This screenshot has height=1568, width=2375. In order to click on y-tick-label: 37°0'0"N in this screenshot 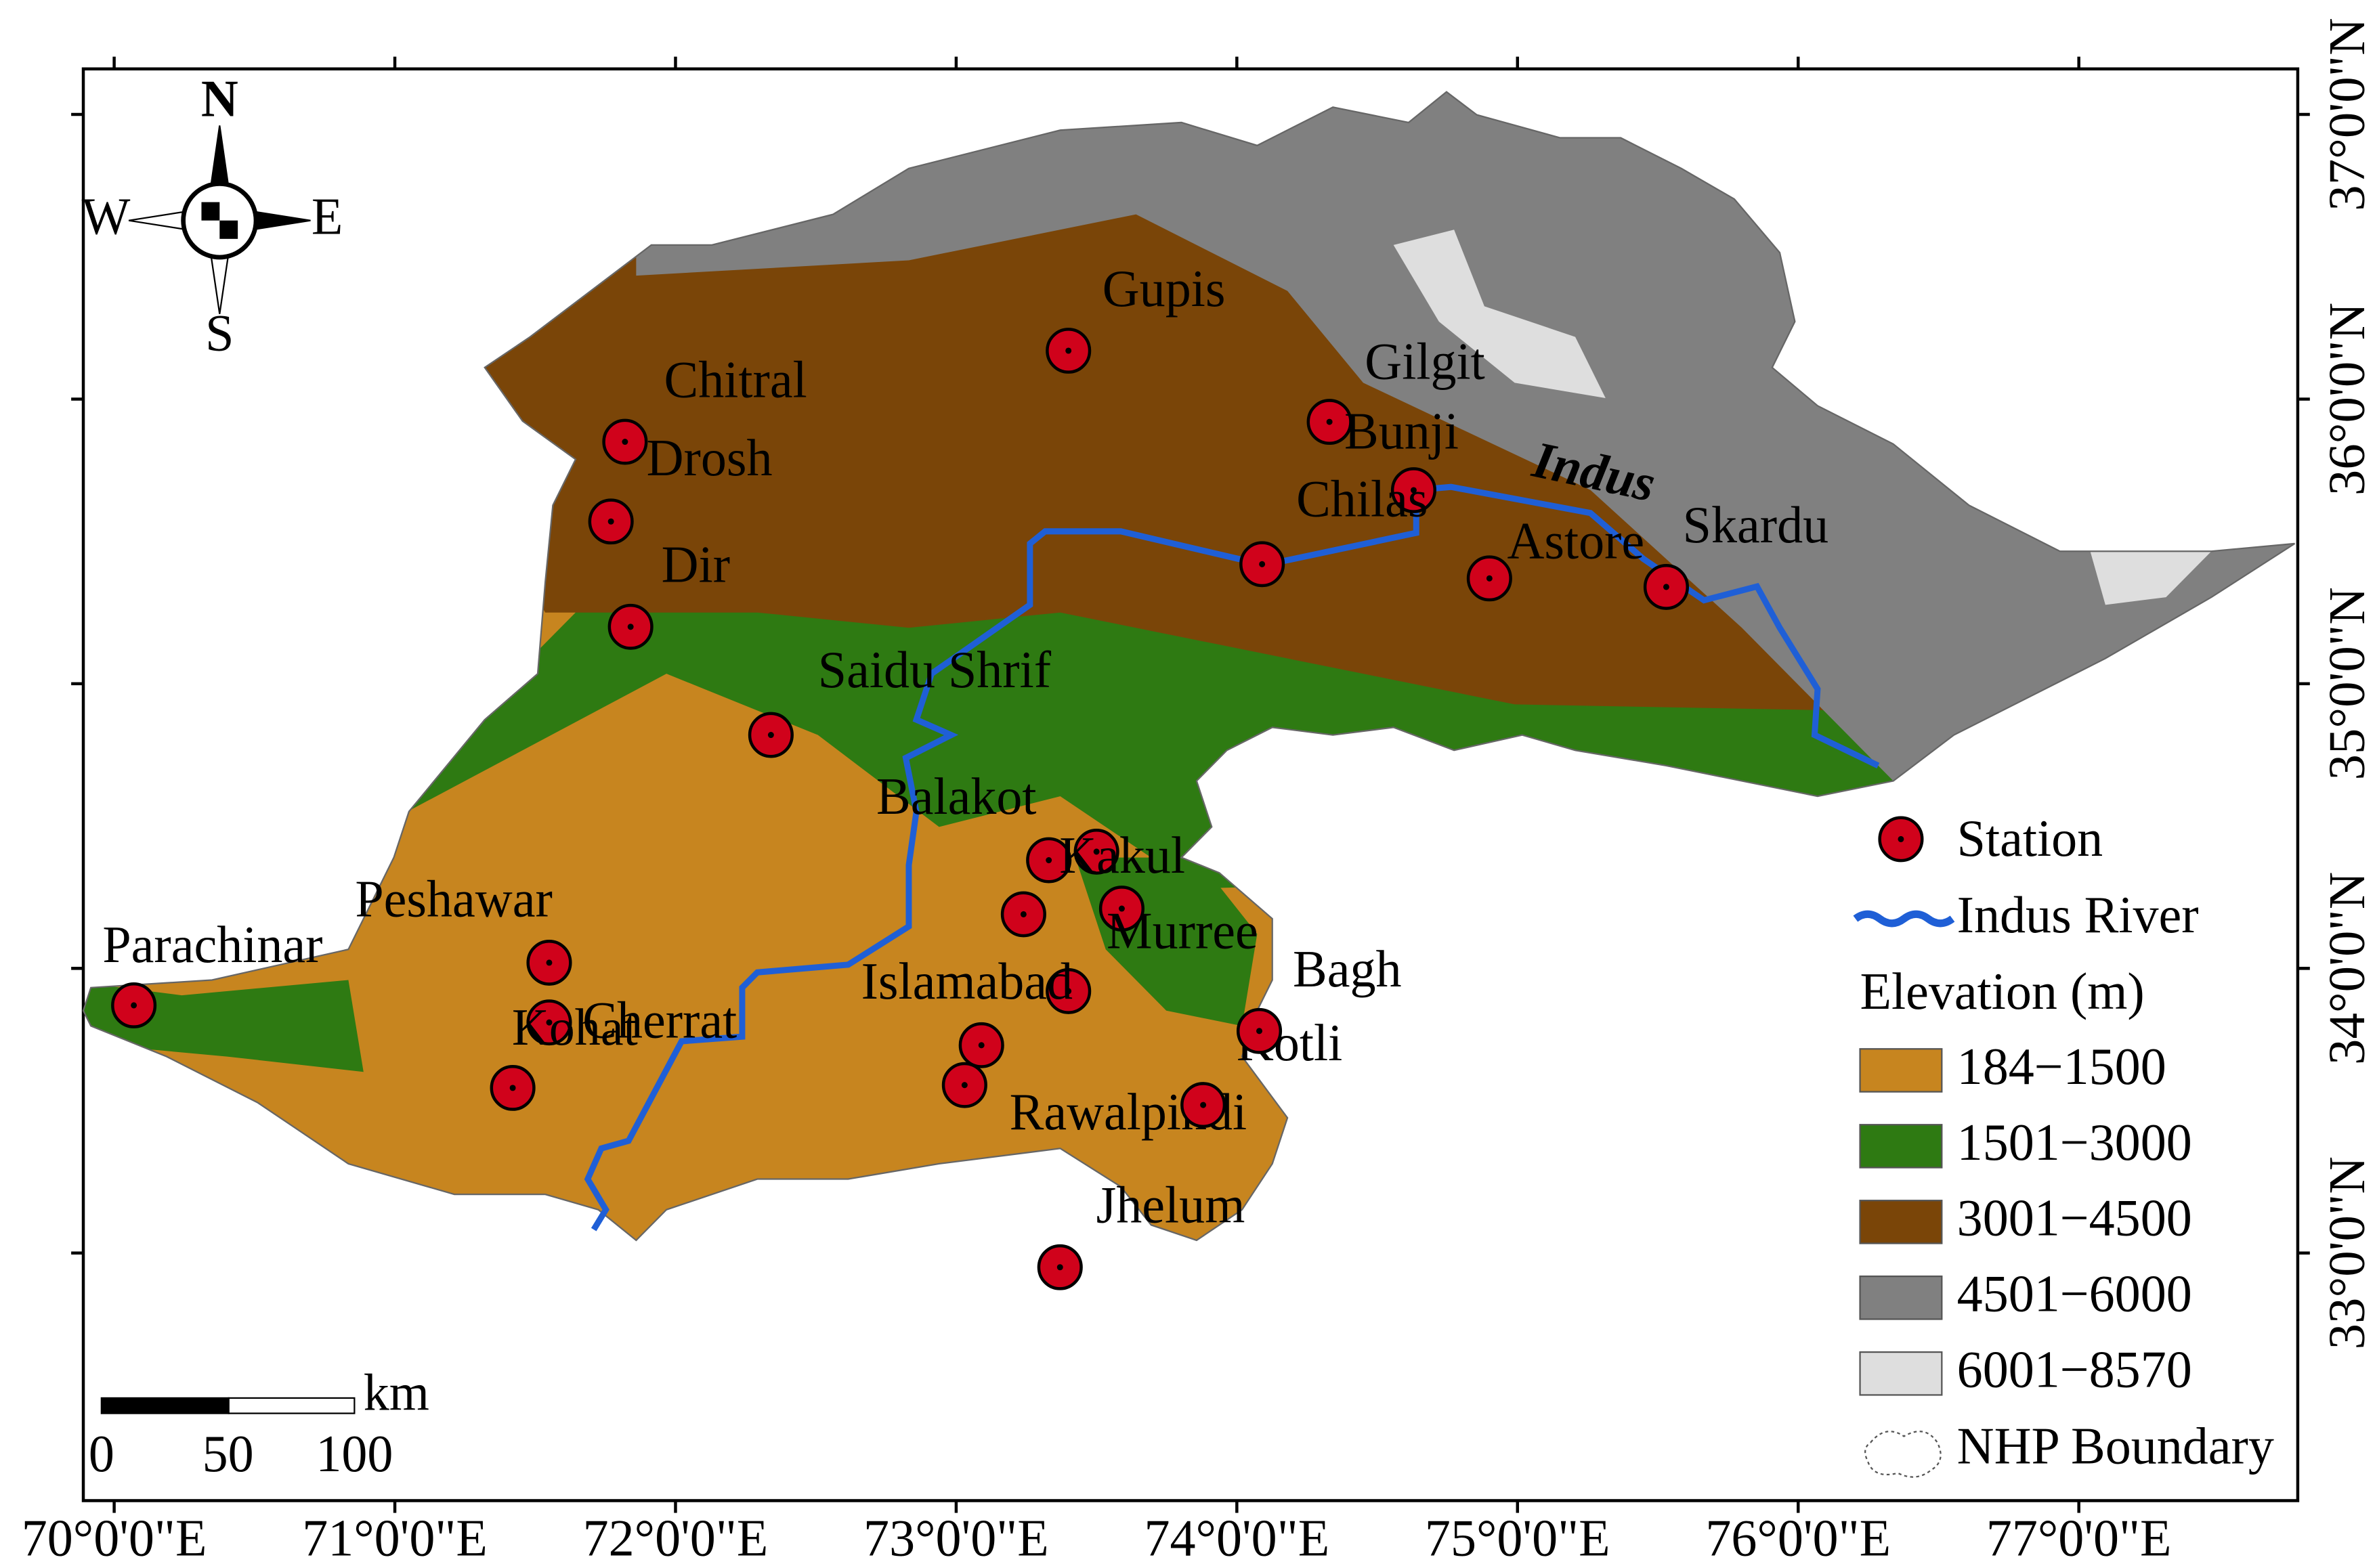, I will do `click(2346, 114)`.